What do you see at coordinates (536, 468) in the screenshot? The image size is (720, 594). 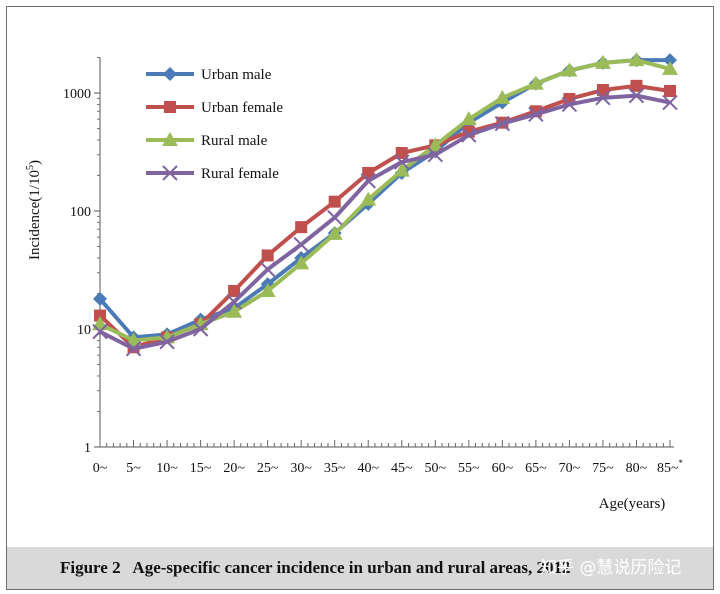 I see `x-tick-label: 65~` at bounding box center [536, 468].